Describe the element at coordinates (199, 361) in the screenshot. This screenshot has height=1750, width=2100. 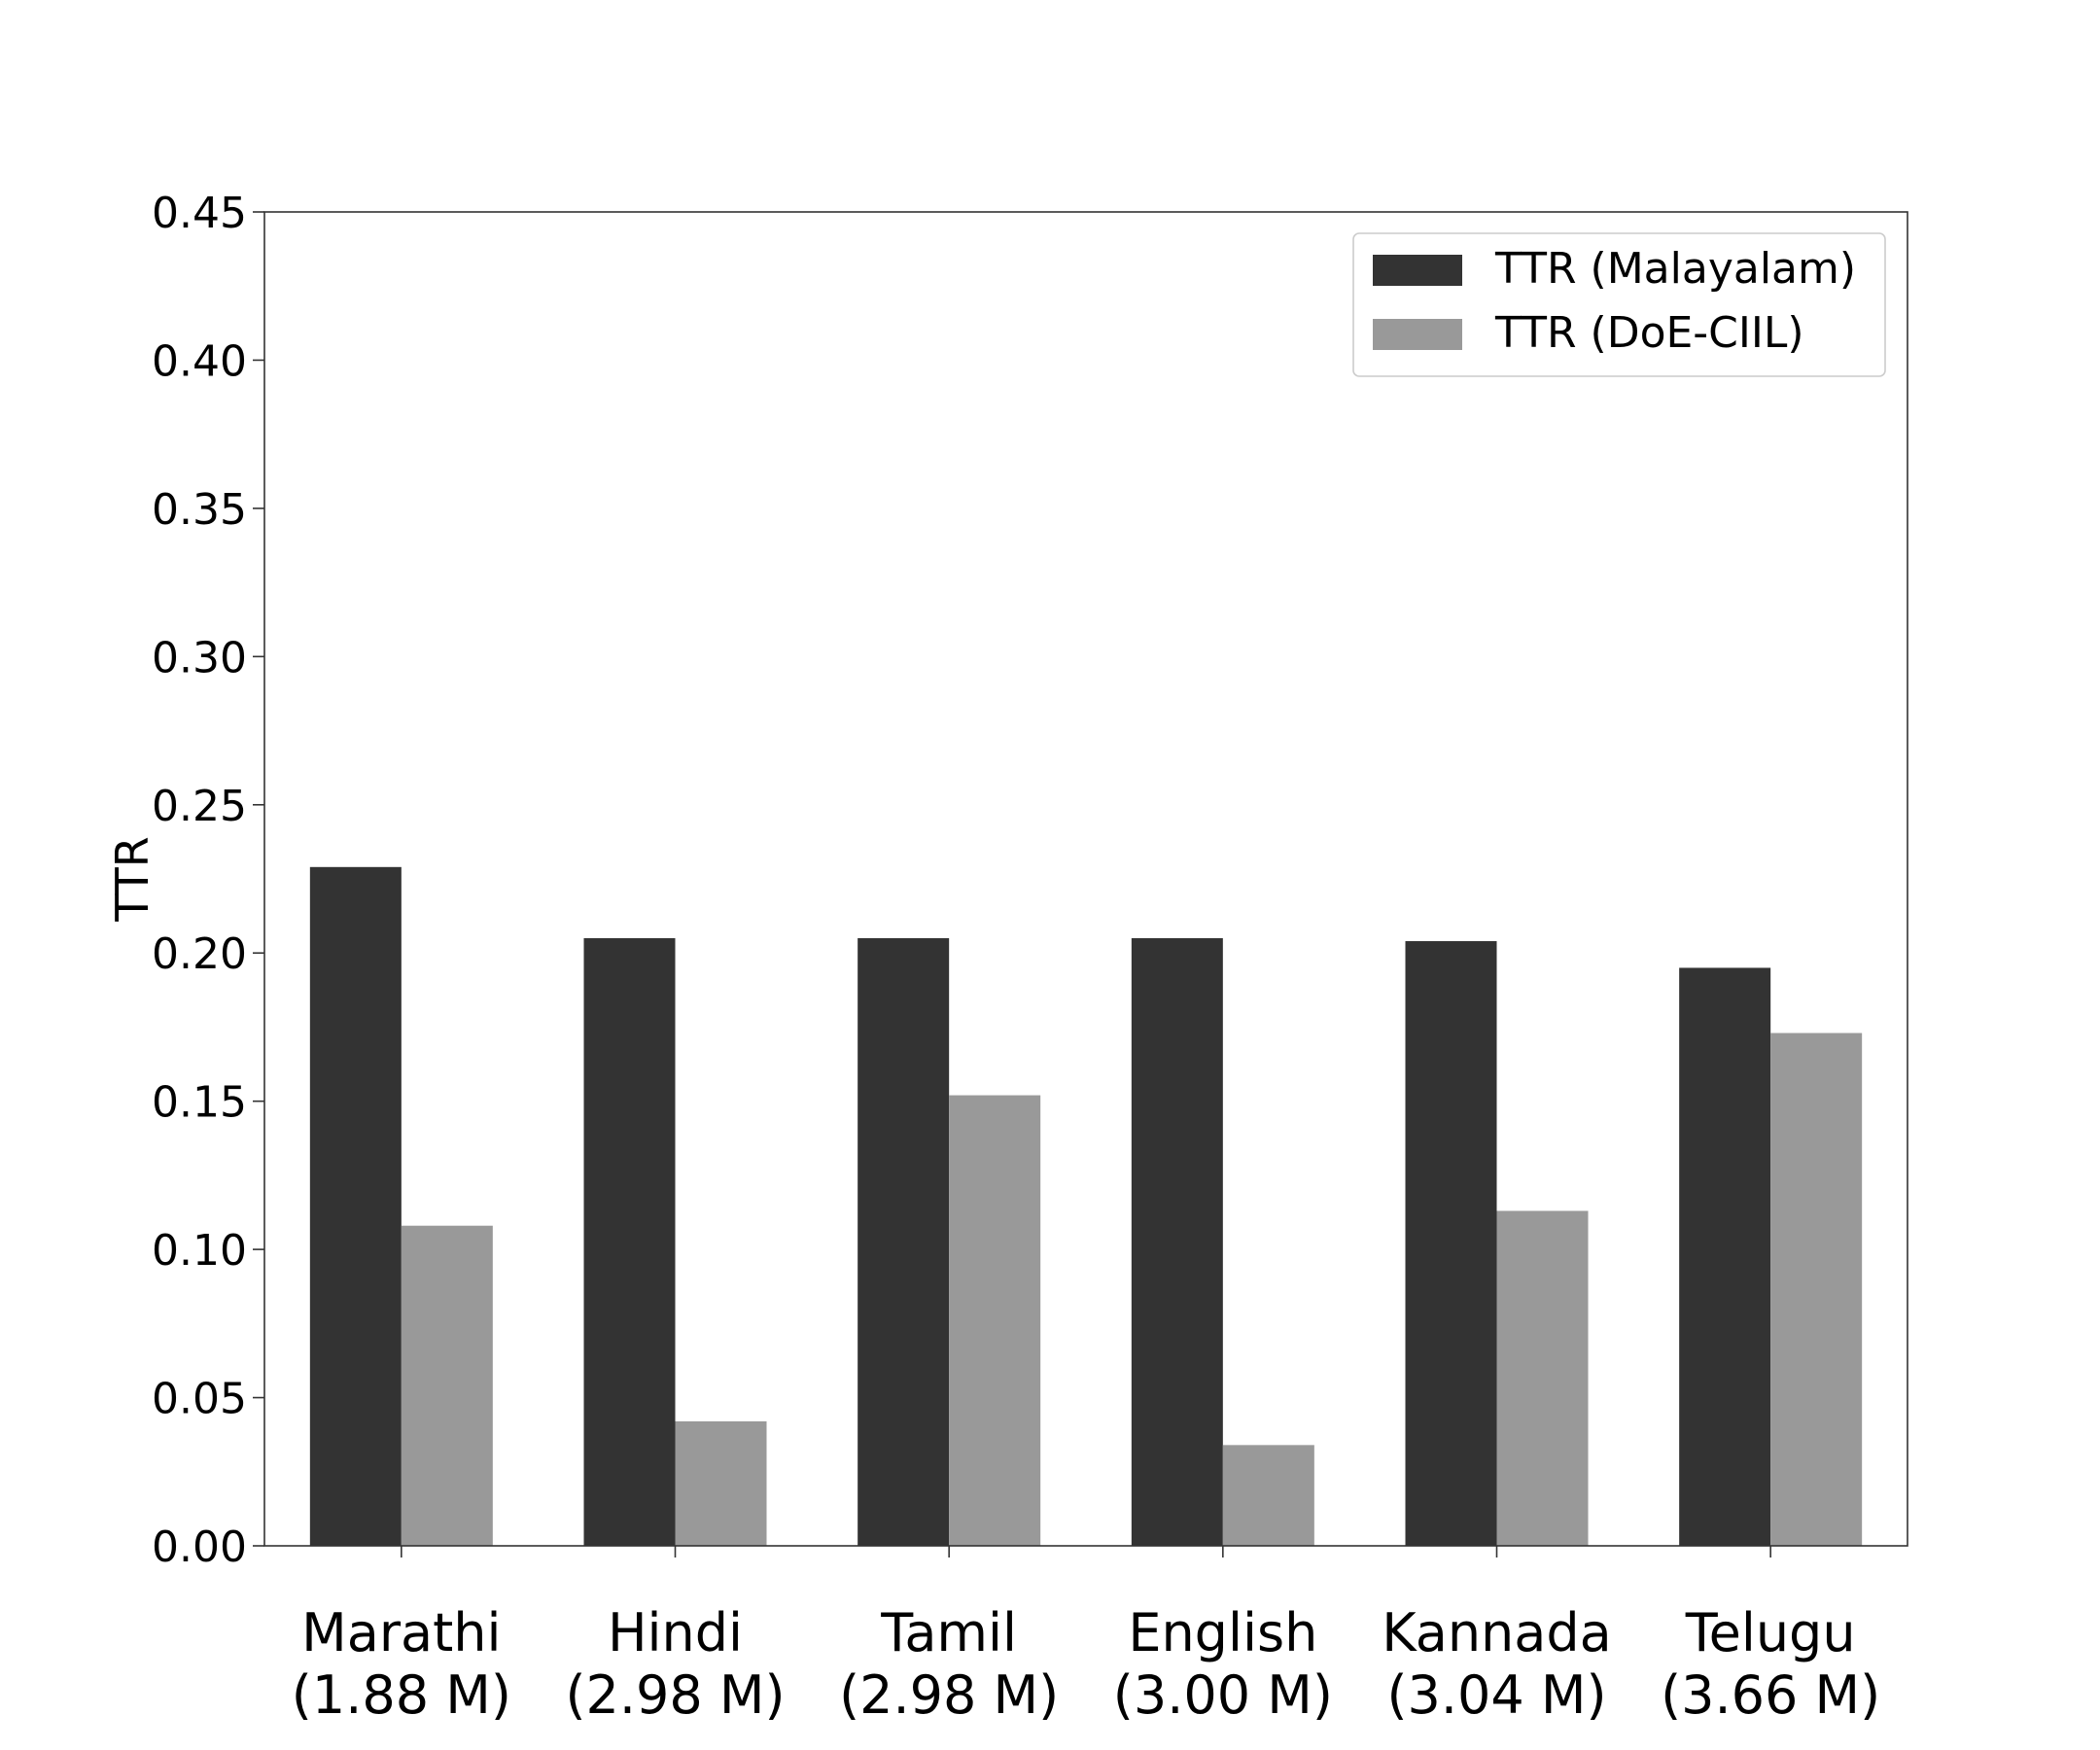
I see `y-tick-label: 0.40` at that location.